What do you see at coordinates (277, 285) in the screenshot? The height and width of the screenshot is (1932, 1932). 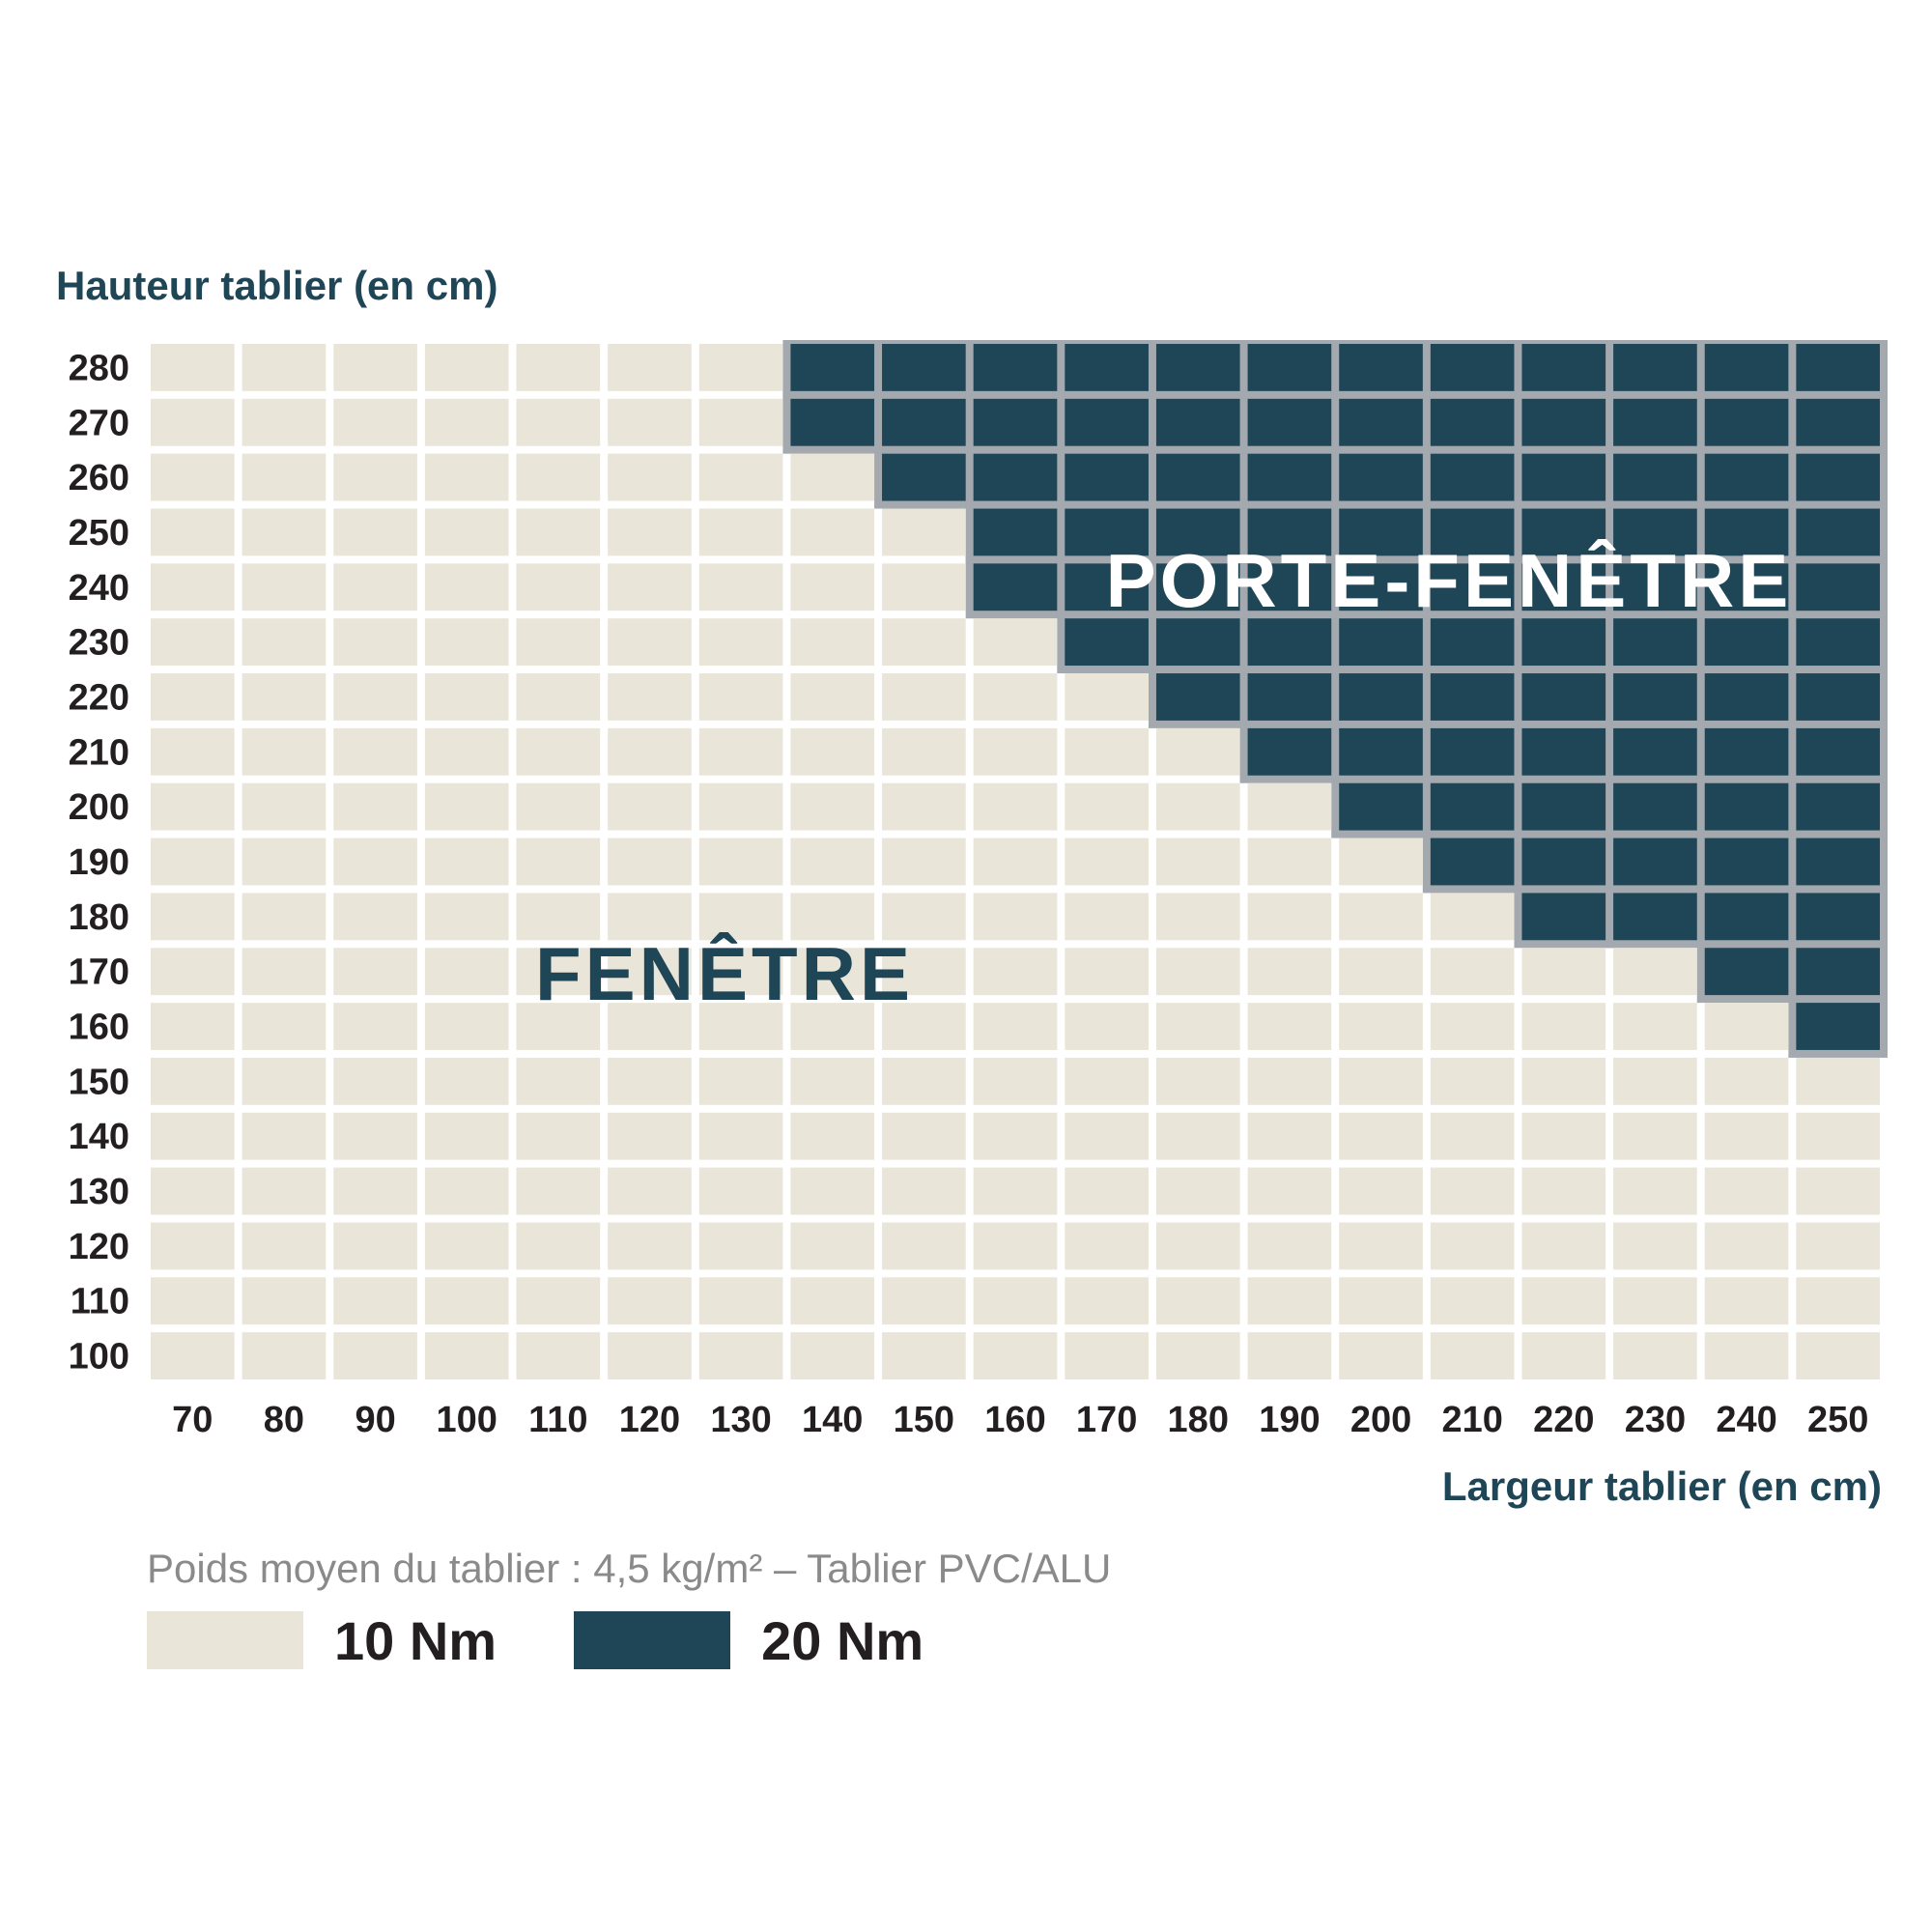 I see `y-axis-title: Hauteur tablier (en cm)` at bounding box center [277, 285].